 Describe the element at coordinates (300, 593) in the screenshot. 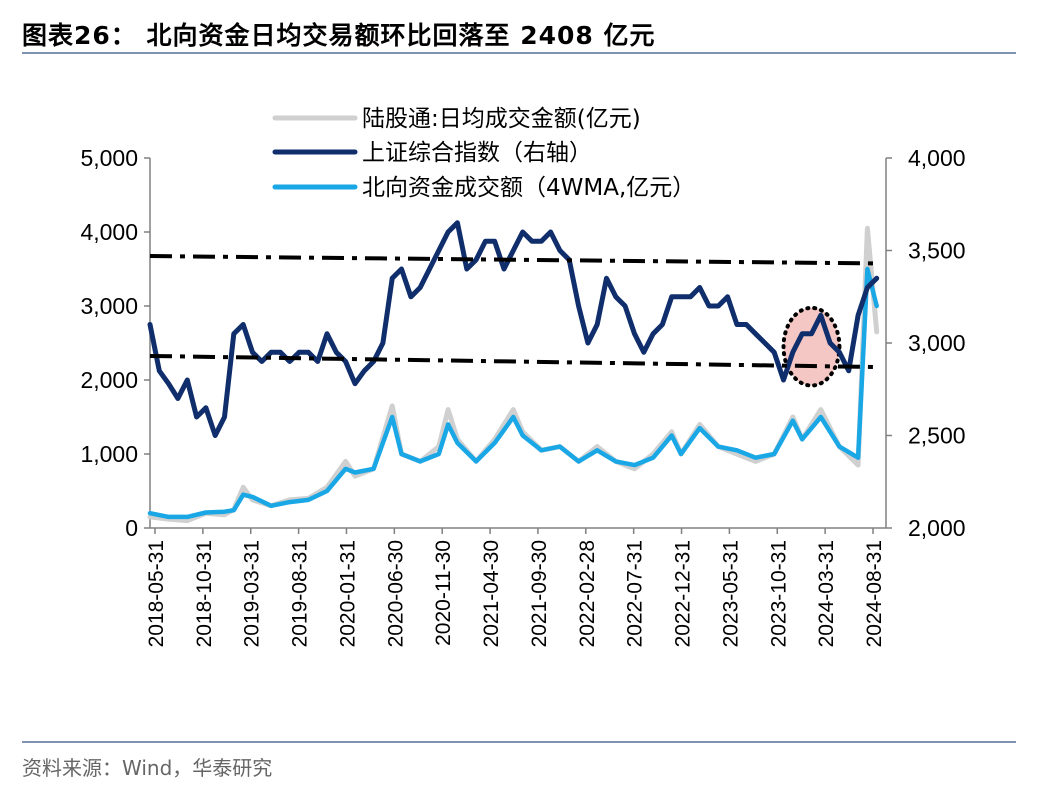

I see `x-tick-label: 2019-08-31` at that location.